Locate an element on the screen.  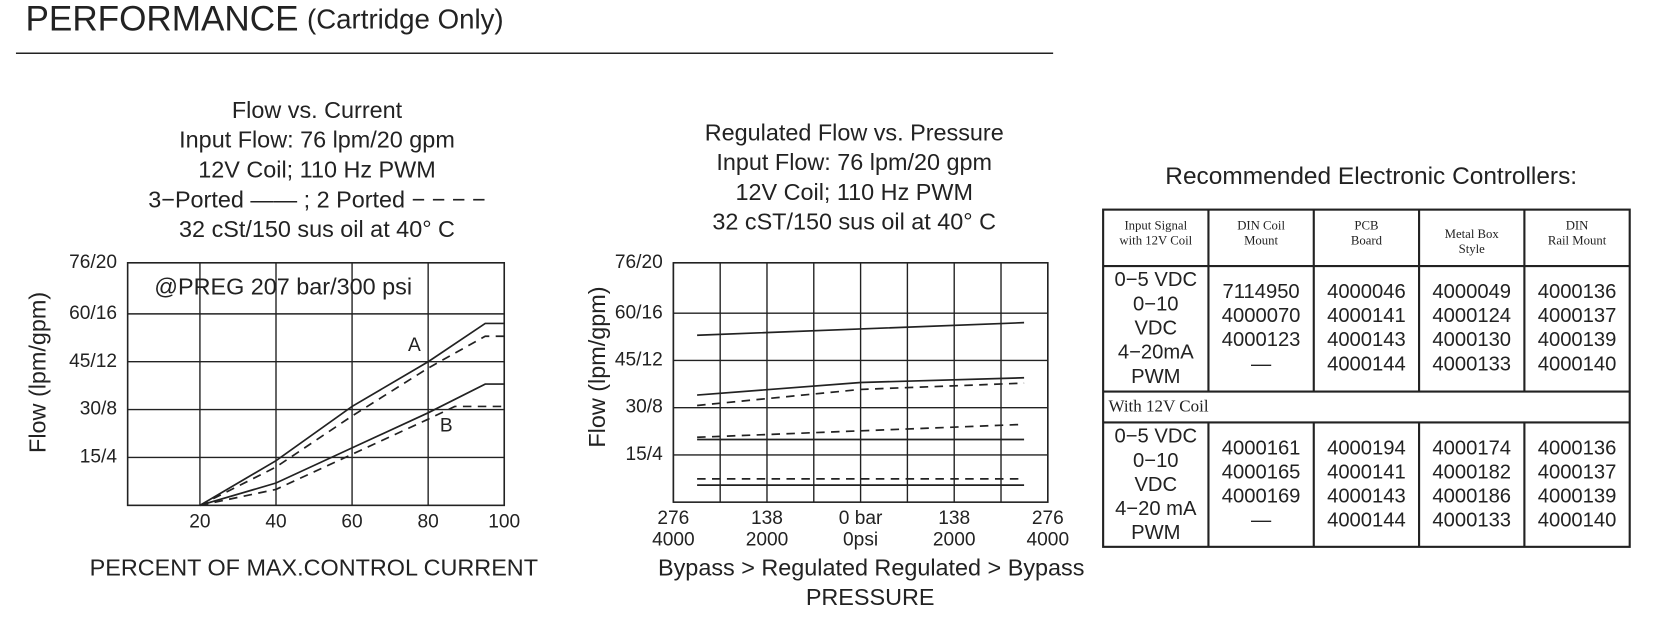
chart-title: 3−Ported —— ; 2 Ported − − − − is located at coordinates (316, 199).